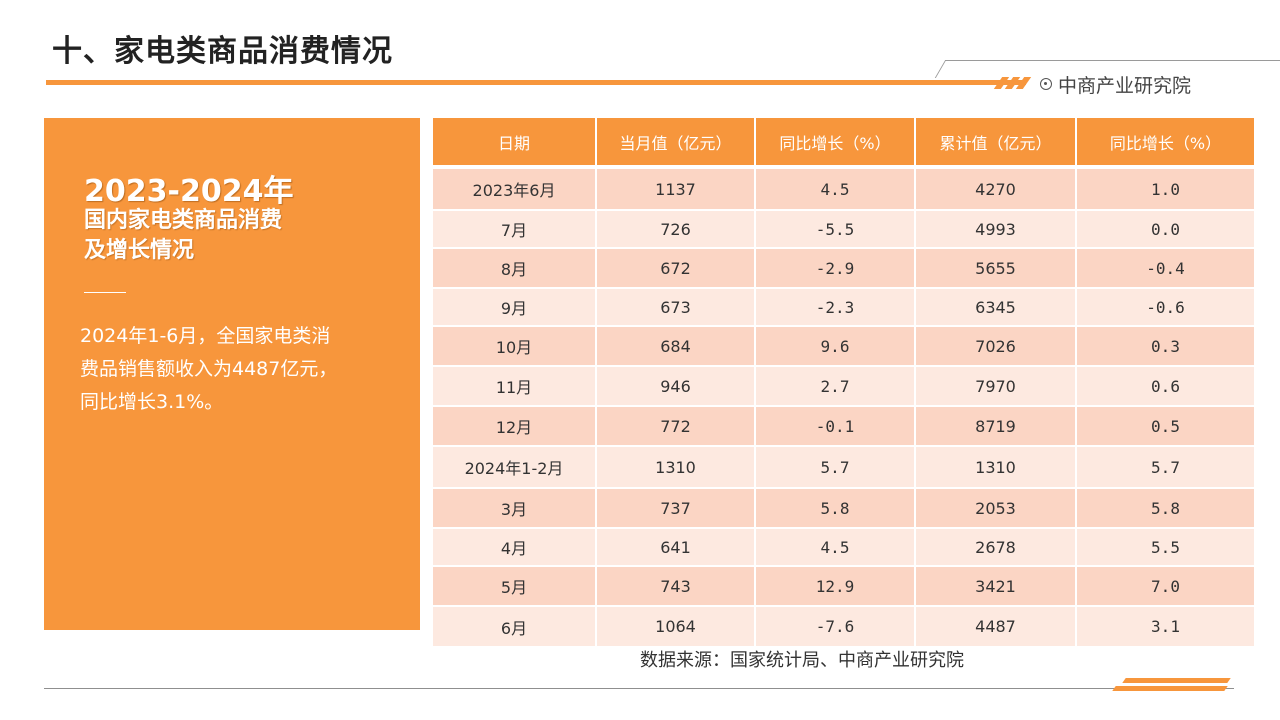  What do you see at coordinates (515, 586) in the screenshot?
I see `cell-date: 5月` at bounding box center [515, 586].